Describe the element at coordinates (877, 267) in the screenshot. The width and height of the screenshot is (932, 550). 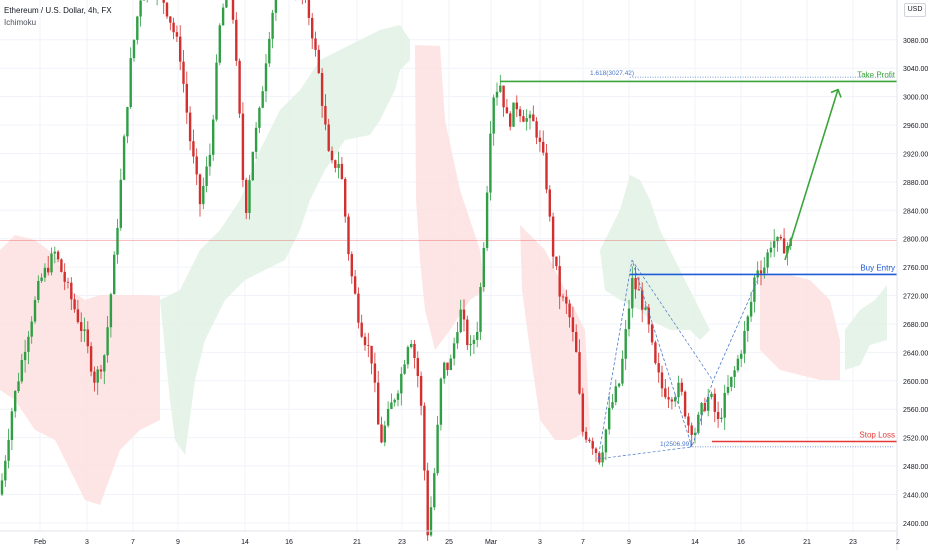
I see `buy-entry-label: Buy Entry` at that location.